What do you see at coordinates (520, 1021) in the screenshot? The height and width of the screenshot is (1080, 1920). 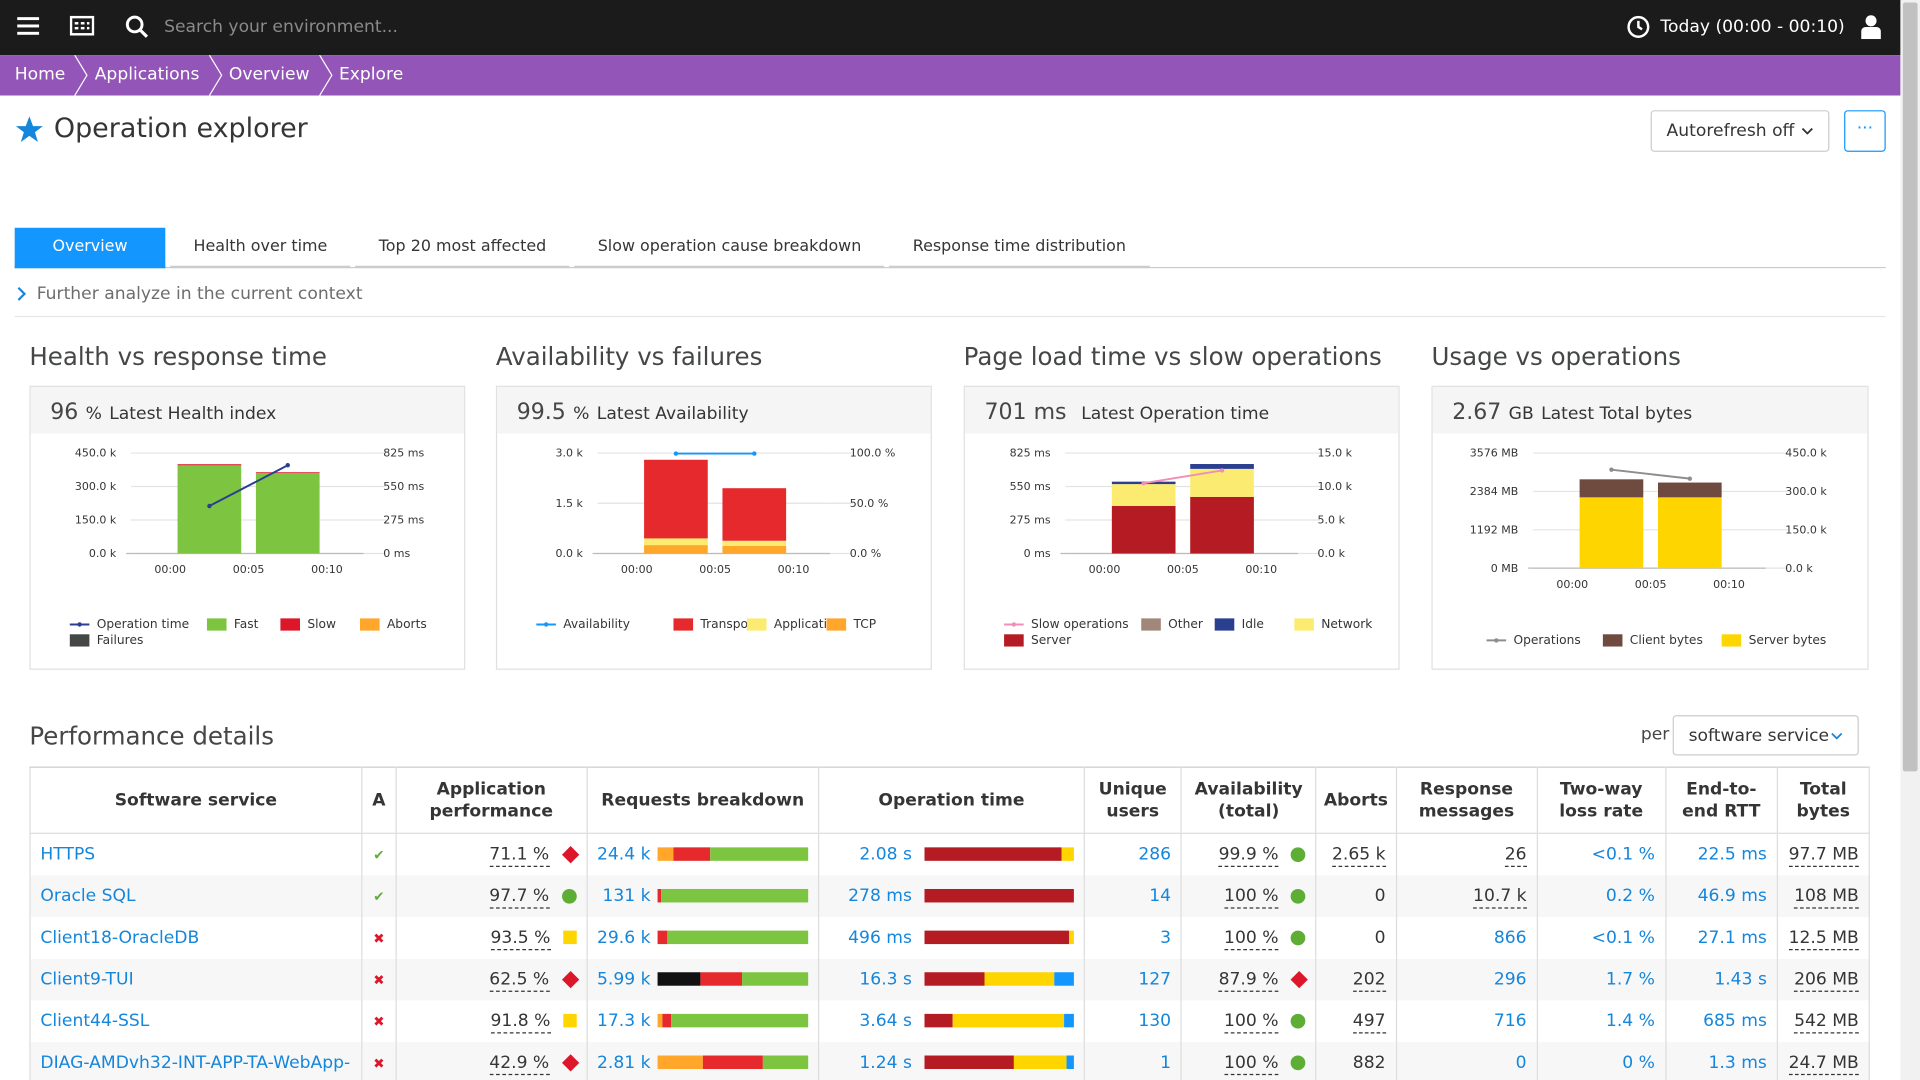 I see `app-performance-value: 91.8 %` at bounding box center [520, 1021].